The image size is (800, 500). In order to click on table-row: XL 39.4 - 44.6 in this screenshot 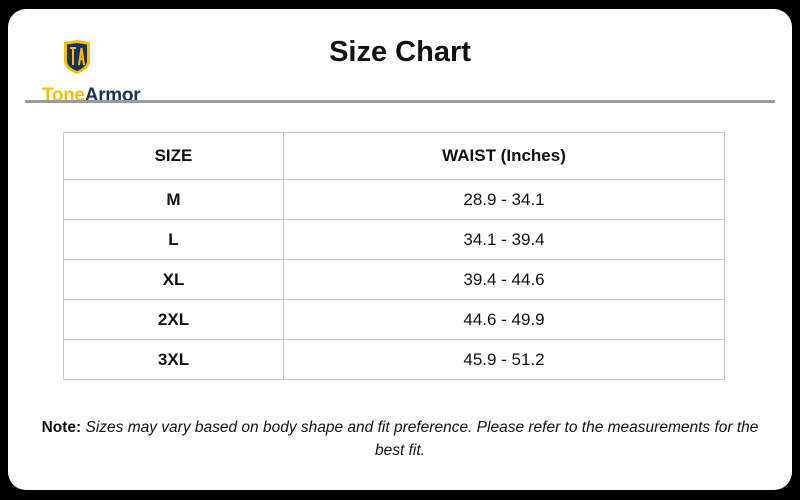, I will do `click(394, 279)`.